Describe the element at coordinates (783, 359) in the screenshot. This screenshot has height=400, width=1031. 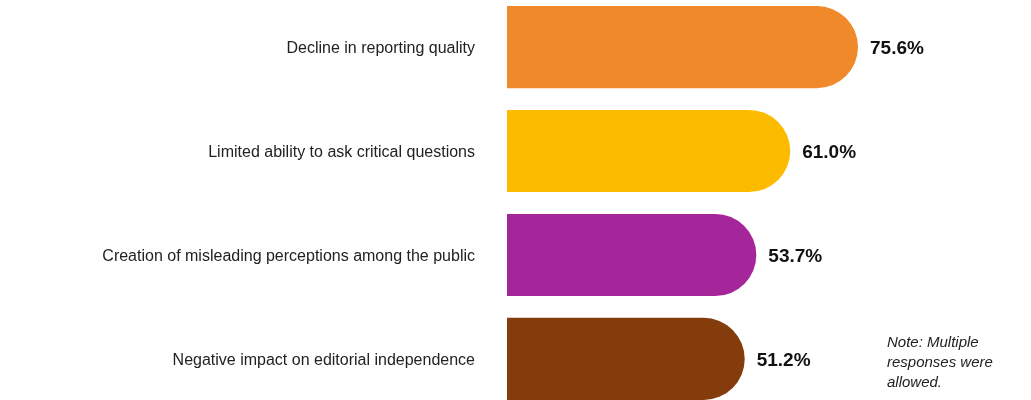
I see `data-label: 51.2%` at that location.